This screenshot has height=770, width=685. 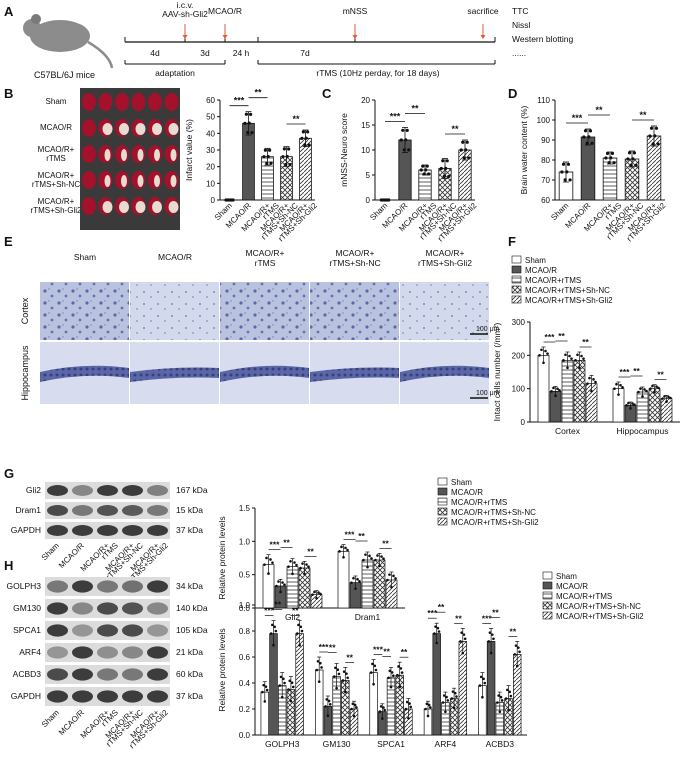 I want to click on y-tick-label: 90, so click(x=545, y=140).